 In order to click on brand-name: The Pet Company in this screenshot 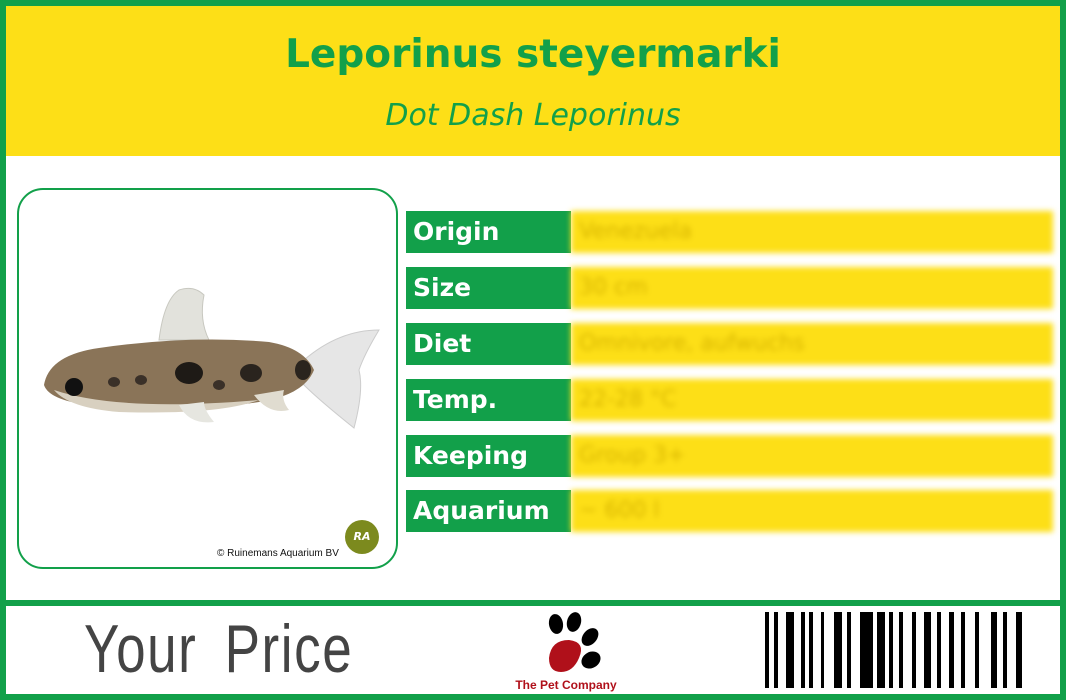, I will do `click(566, 685)`.